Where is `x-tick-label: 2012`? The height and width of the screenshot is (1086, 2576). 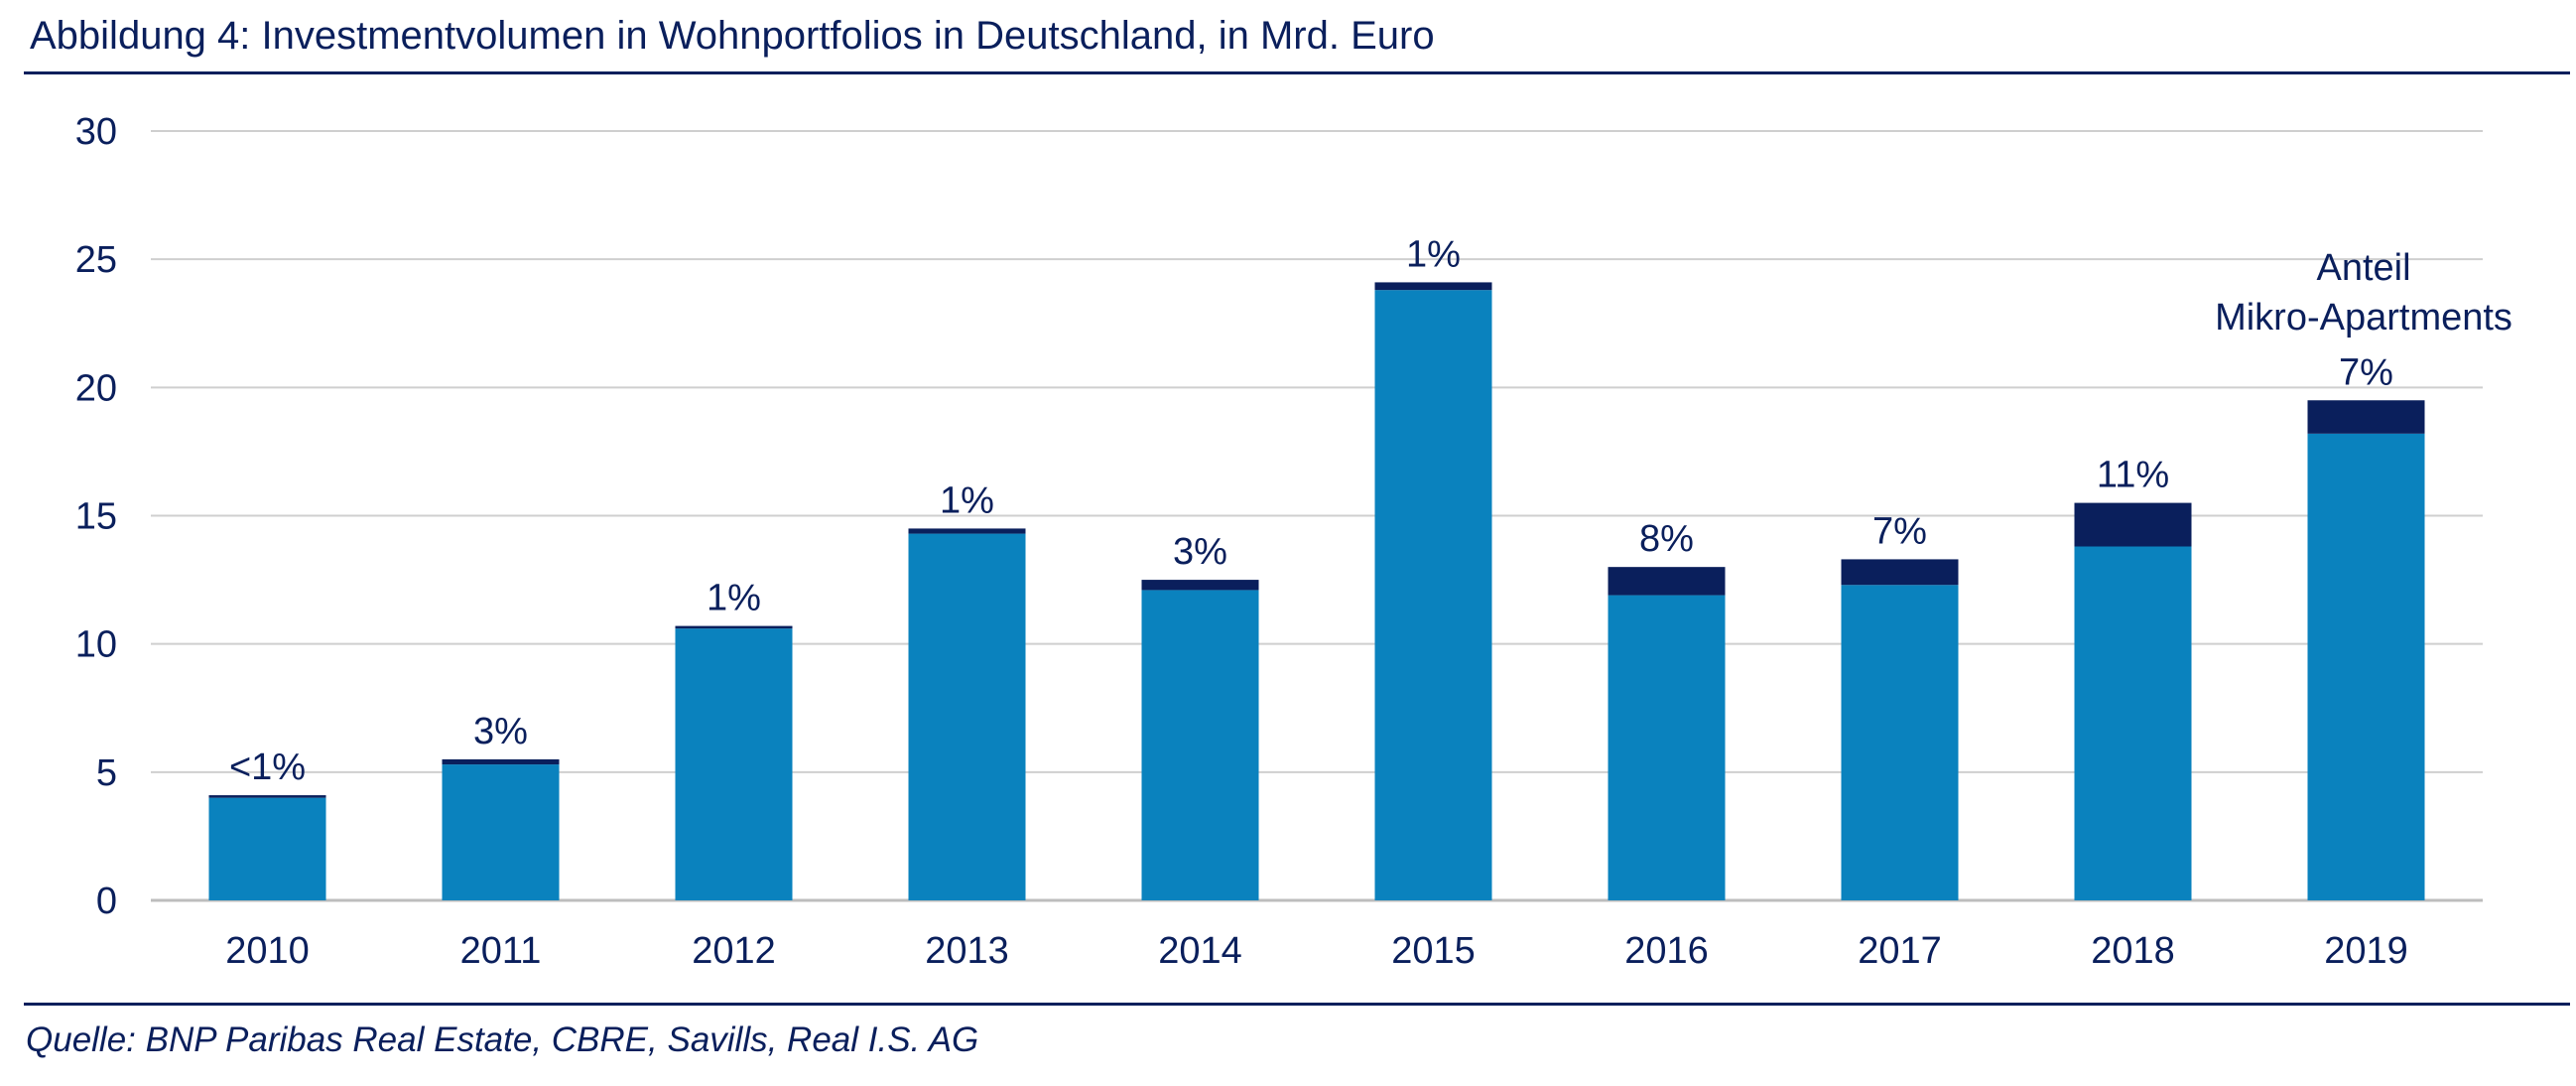 x-tick-label: 2012 is located at coordinates (734, 951).